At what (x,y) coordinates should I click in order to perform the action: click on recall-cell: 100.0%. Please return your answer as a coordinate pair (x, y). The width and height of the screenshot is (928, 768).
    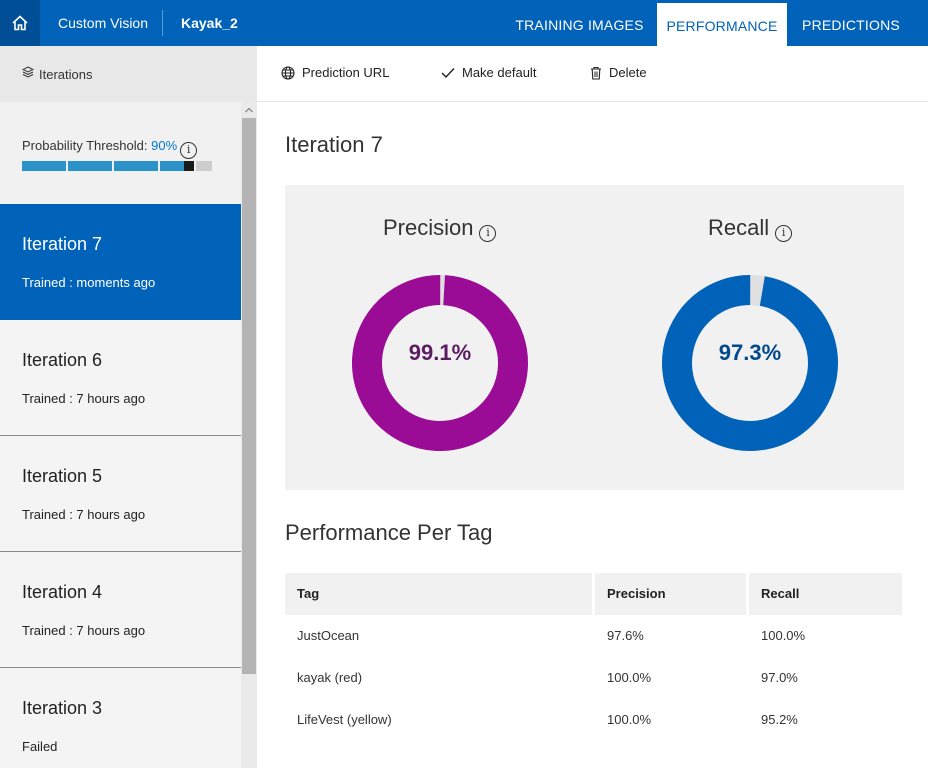
    Looking at the image, I should click on (783, 635).